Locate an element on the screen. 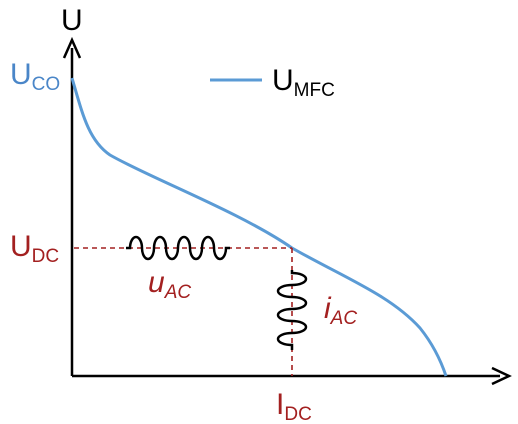 This screenshot has height=424, width=518. x-axis-label-sub: DC is located at coordinates (297, 414).